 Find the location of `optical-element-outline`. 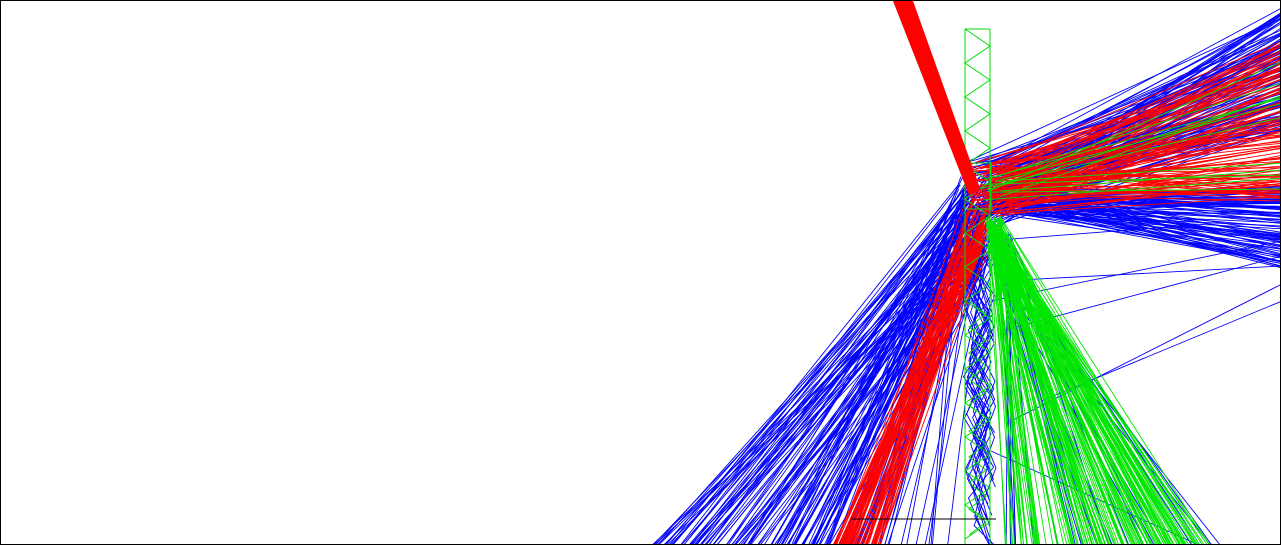

optical-element-outline is located at coordinates (978, 286).